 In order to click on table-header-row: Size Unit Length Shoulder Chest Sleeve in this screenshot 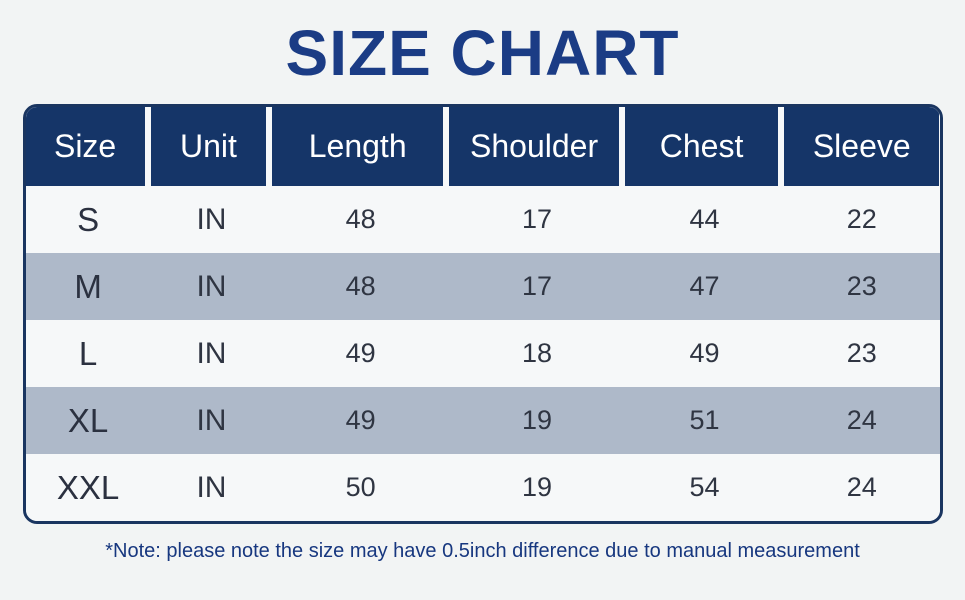, I will do `click(482, 146)`.